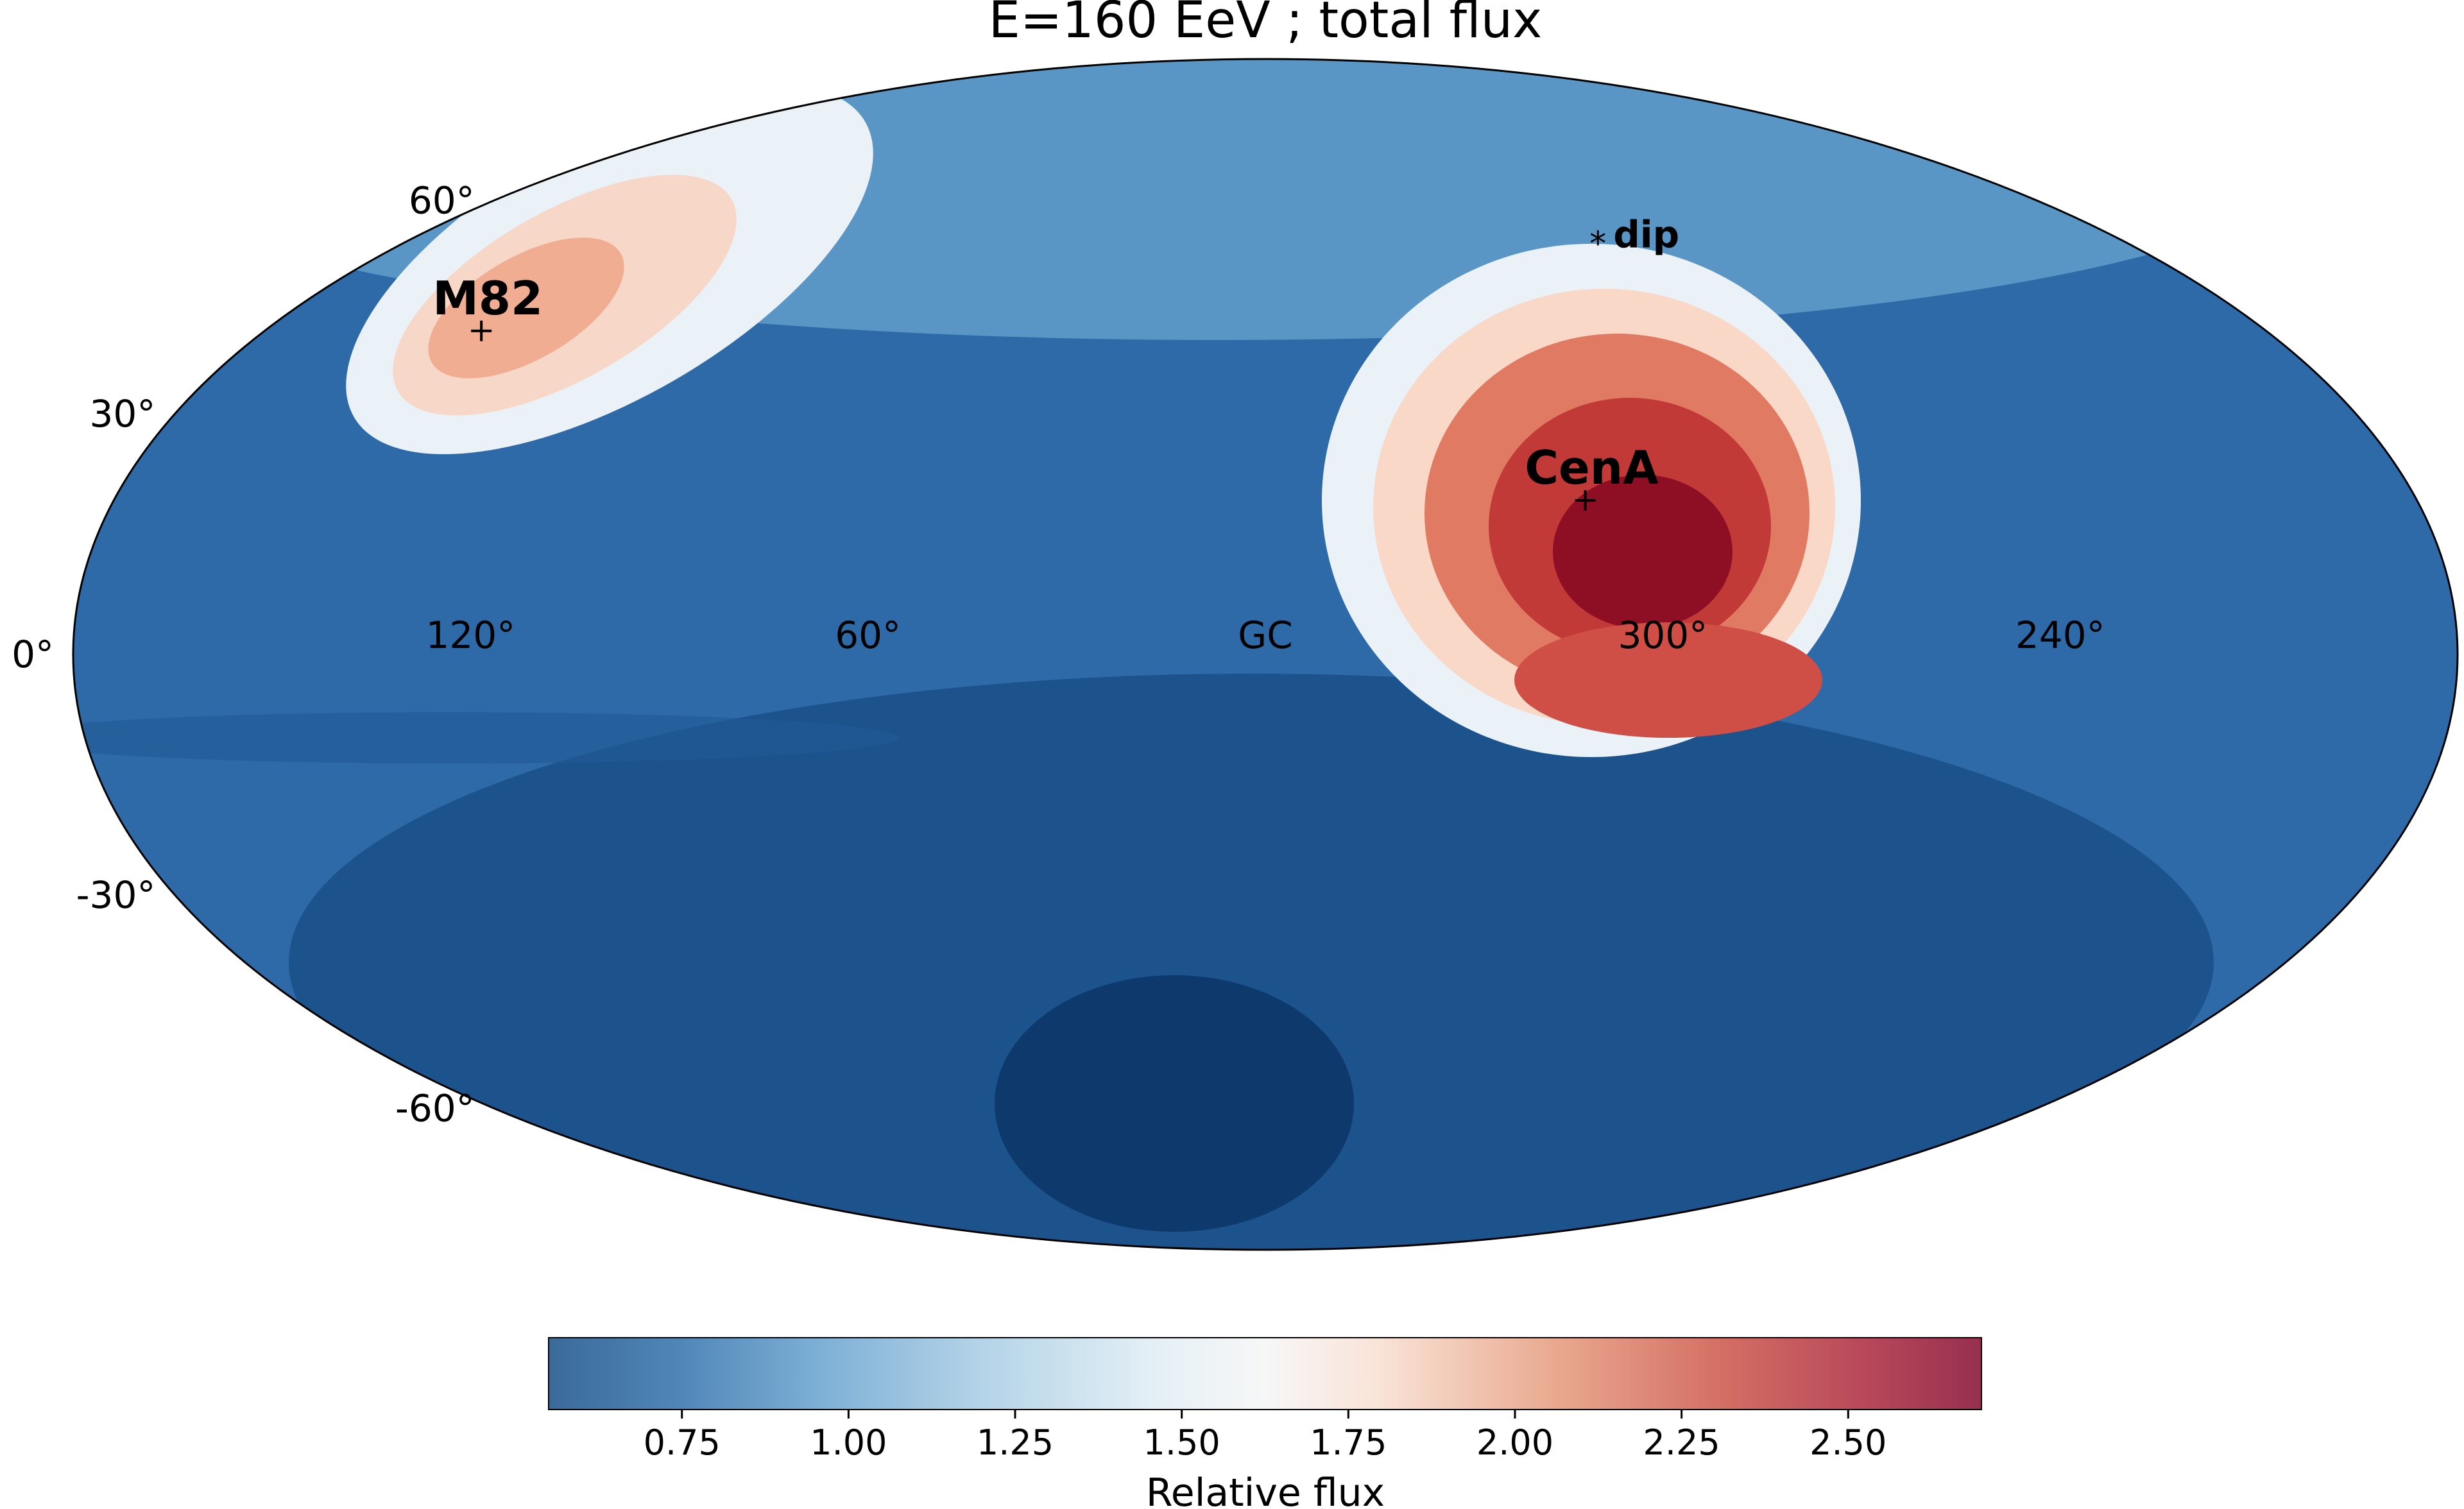 This screenshot has width=2464, height=1509. What do you see at coordinates (1016, 1442) in the screenshot?
I see `colorbar-tick-label: 1.25` at bounding box center [1016, 1442].